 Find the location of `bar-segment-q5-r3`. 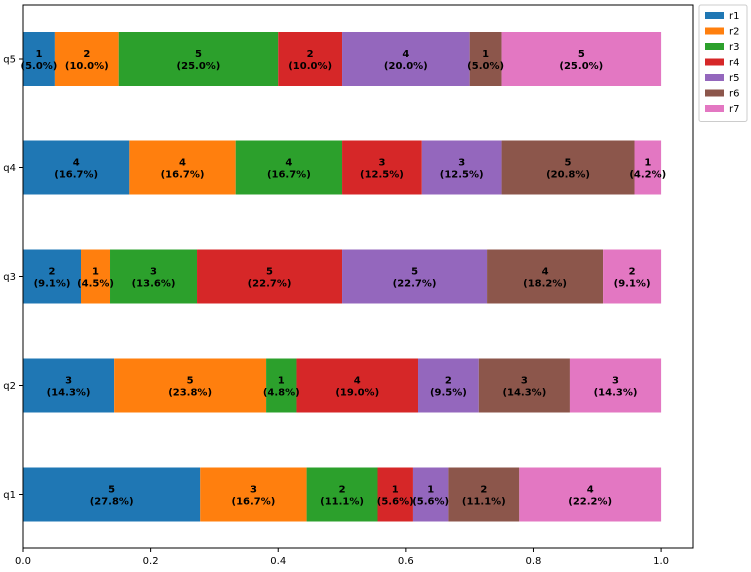

bar-segment-q5-r3 is located at coordinates (198, 59).